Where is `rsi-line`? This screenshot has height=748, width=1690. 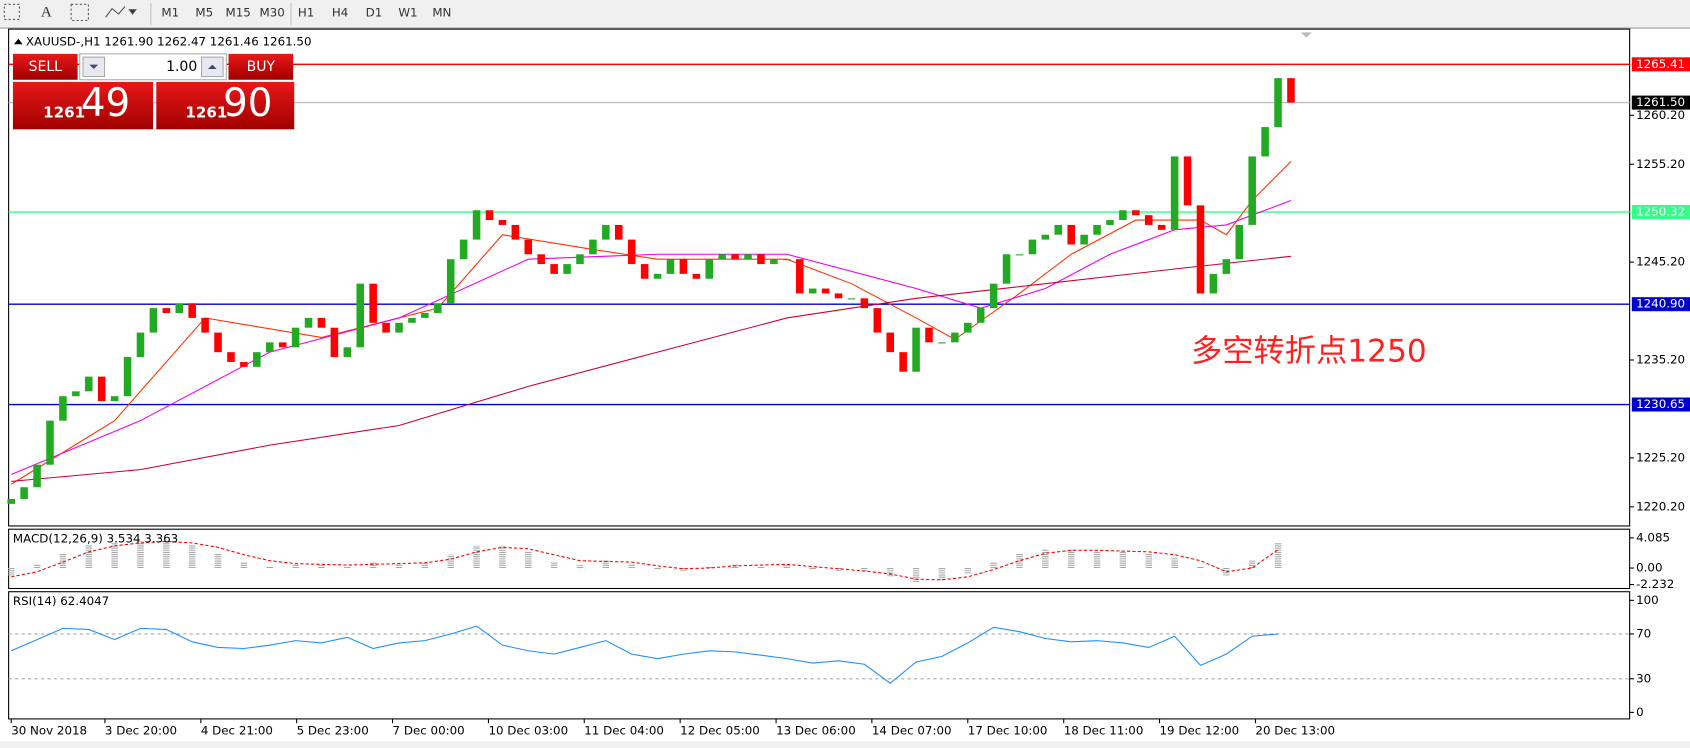 rsi-line is located at coordinates (644, 654).